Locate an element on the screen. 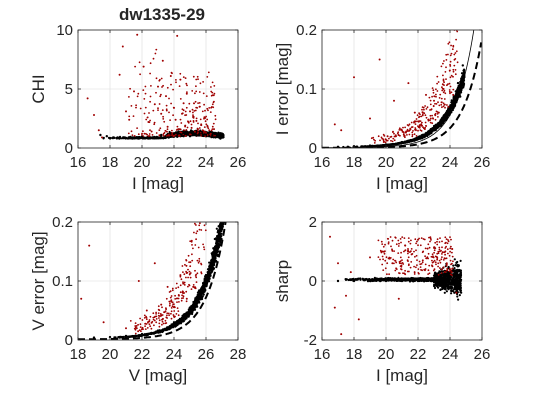 This screenshot has height=405, width=540. x-axis-label: I [mag] is located at coordinates (158, 183).